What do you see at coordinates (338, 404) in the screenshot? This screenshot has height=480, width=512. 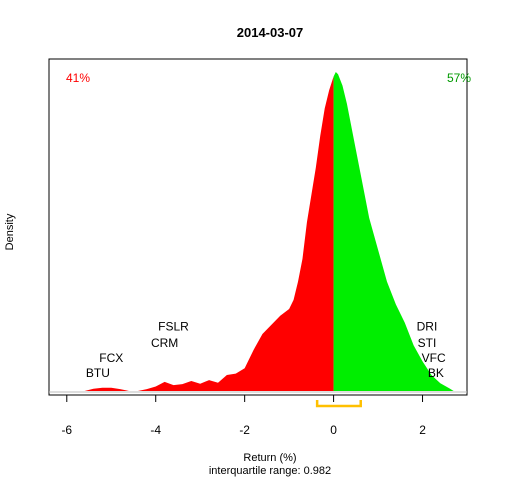 I see `interquartile-range-bracket` at bounding box center [338, 404].